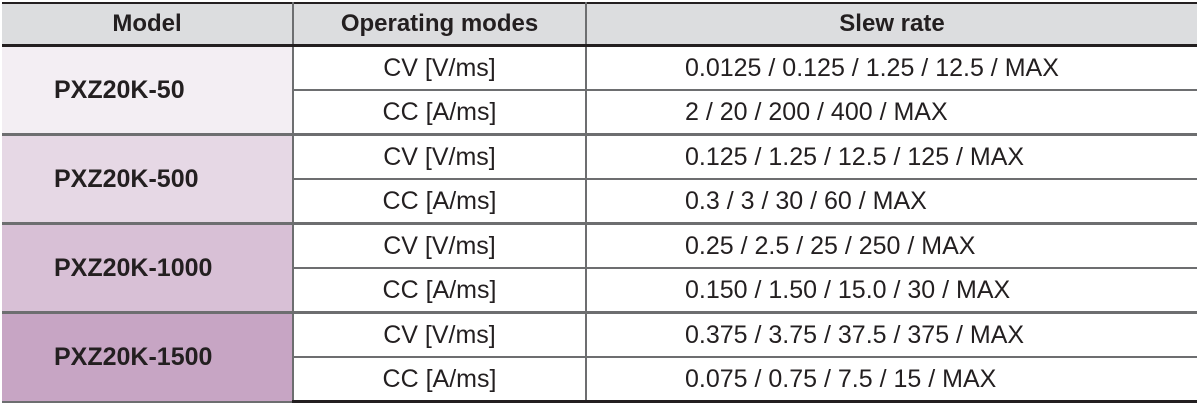 This screenshot has height=403, width=1200. What do you see at coordinates (148, 90) in the screenshot?
I see `model-cell: PXZ20K-50` at bounding box center [148, 90].